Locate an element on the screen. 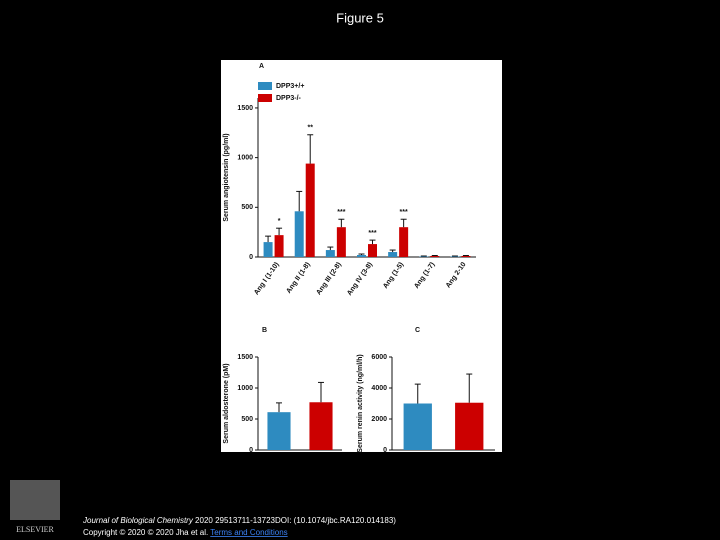  logo-text: ELSEVIER is located at coordinates (35, 529).